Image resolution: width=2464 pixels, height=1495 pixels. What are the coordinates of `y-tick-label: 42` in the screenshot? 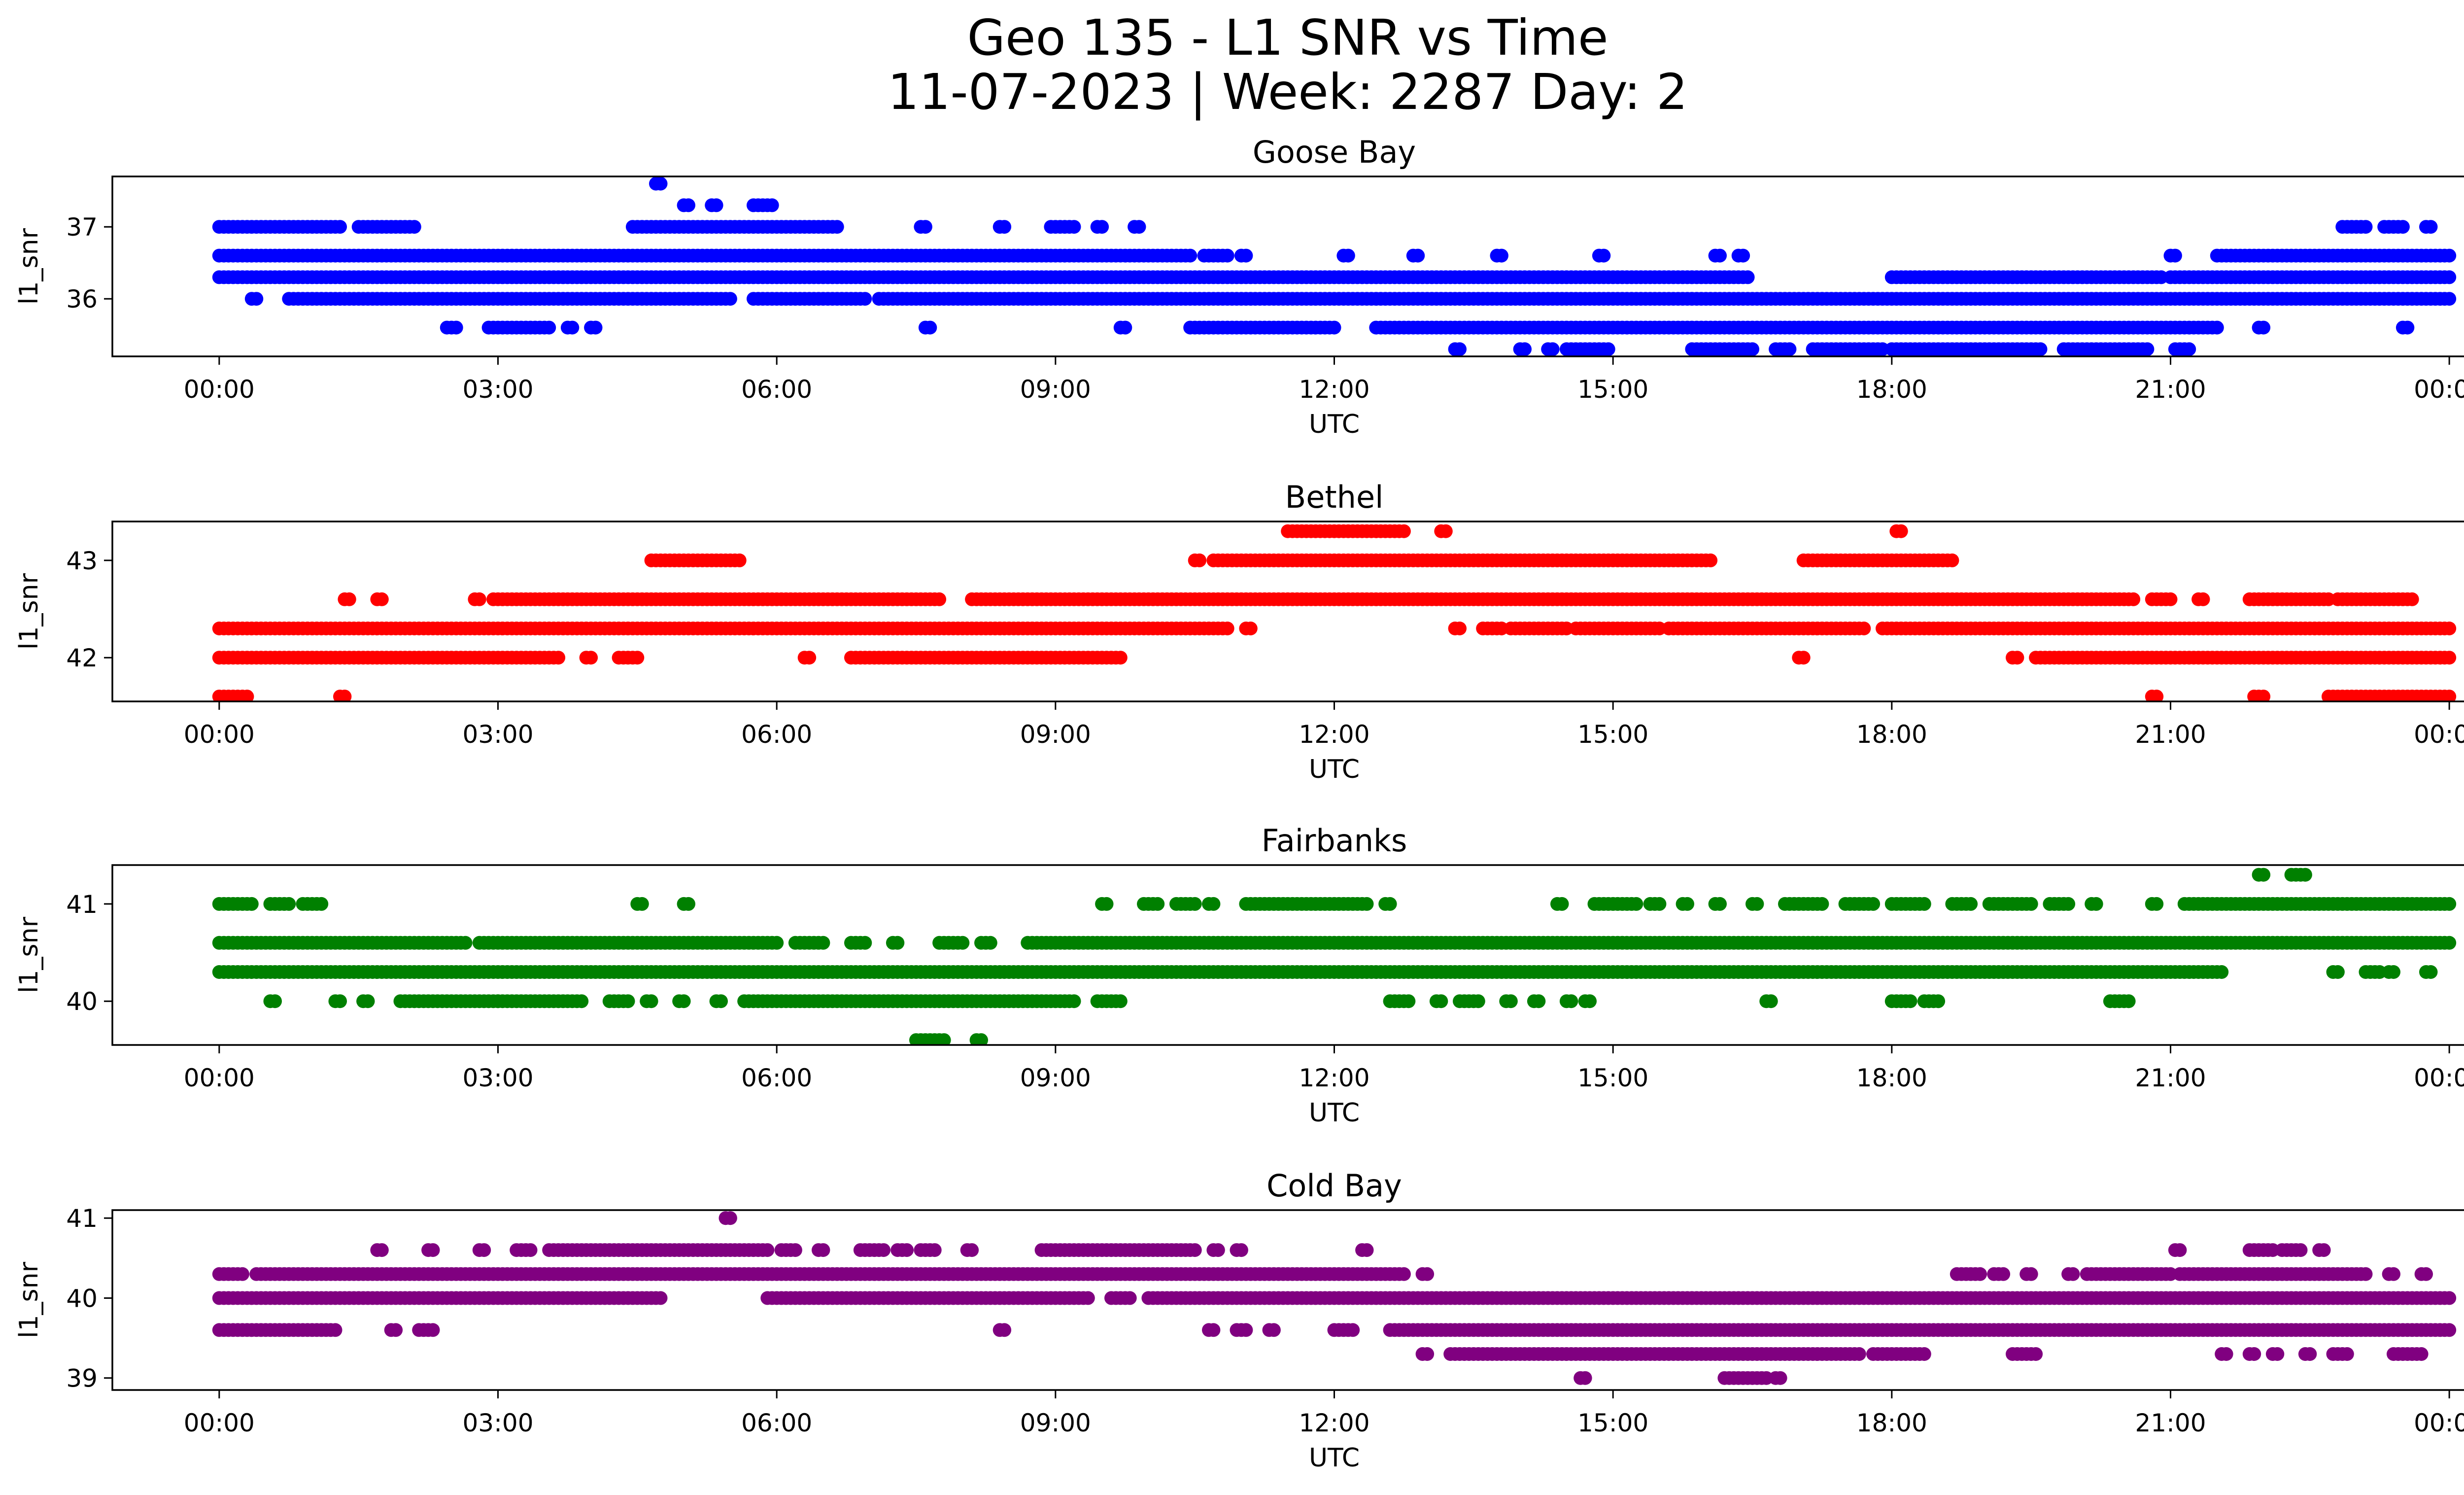 It's located at (82, 658).